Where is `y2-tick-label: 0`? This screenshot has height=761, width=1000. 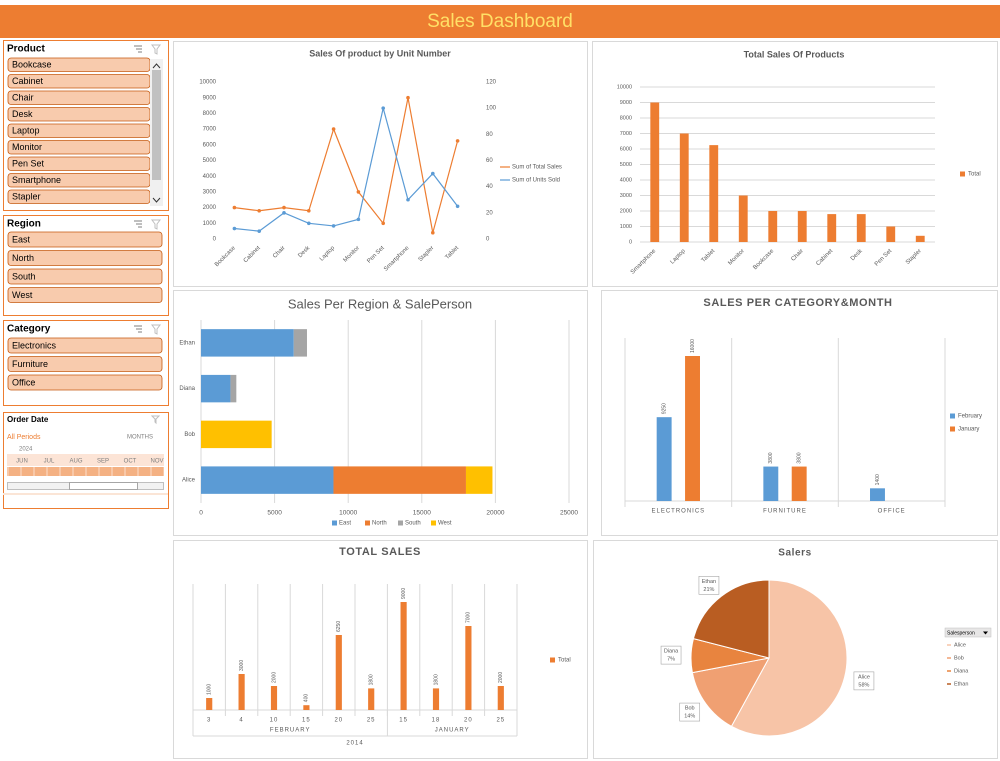
y2-tick-label: 0 is located at coordinates (488, 240).